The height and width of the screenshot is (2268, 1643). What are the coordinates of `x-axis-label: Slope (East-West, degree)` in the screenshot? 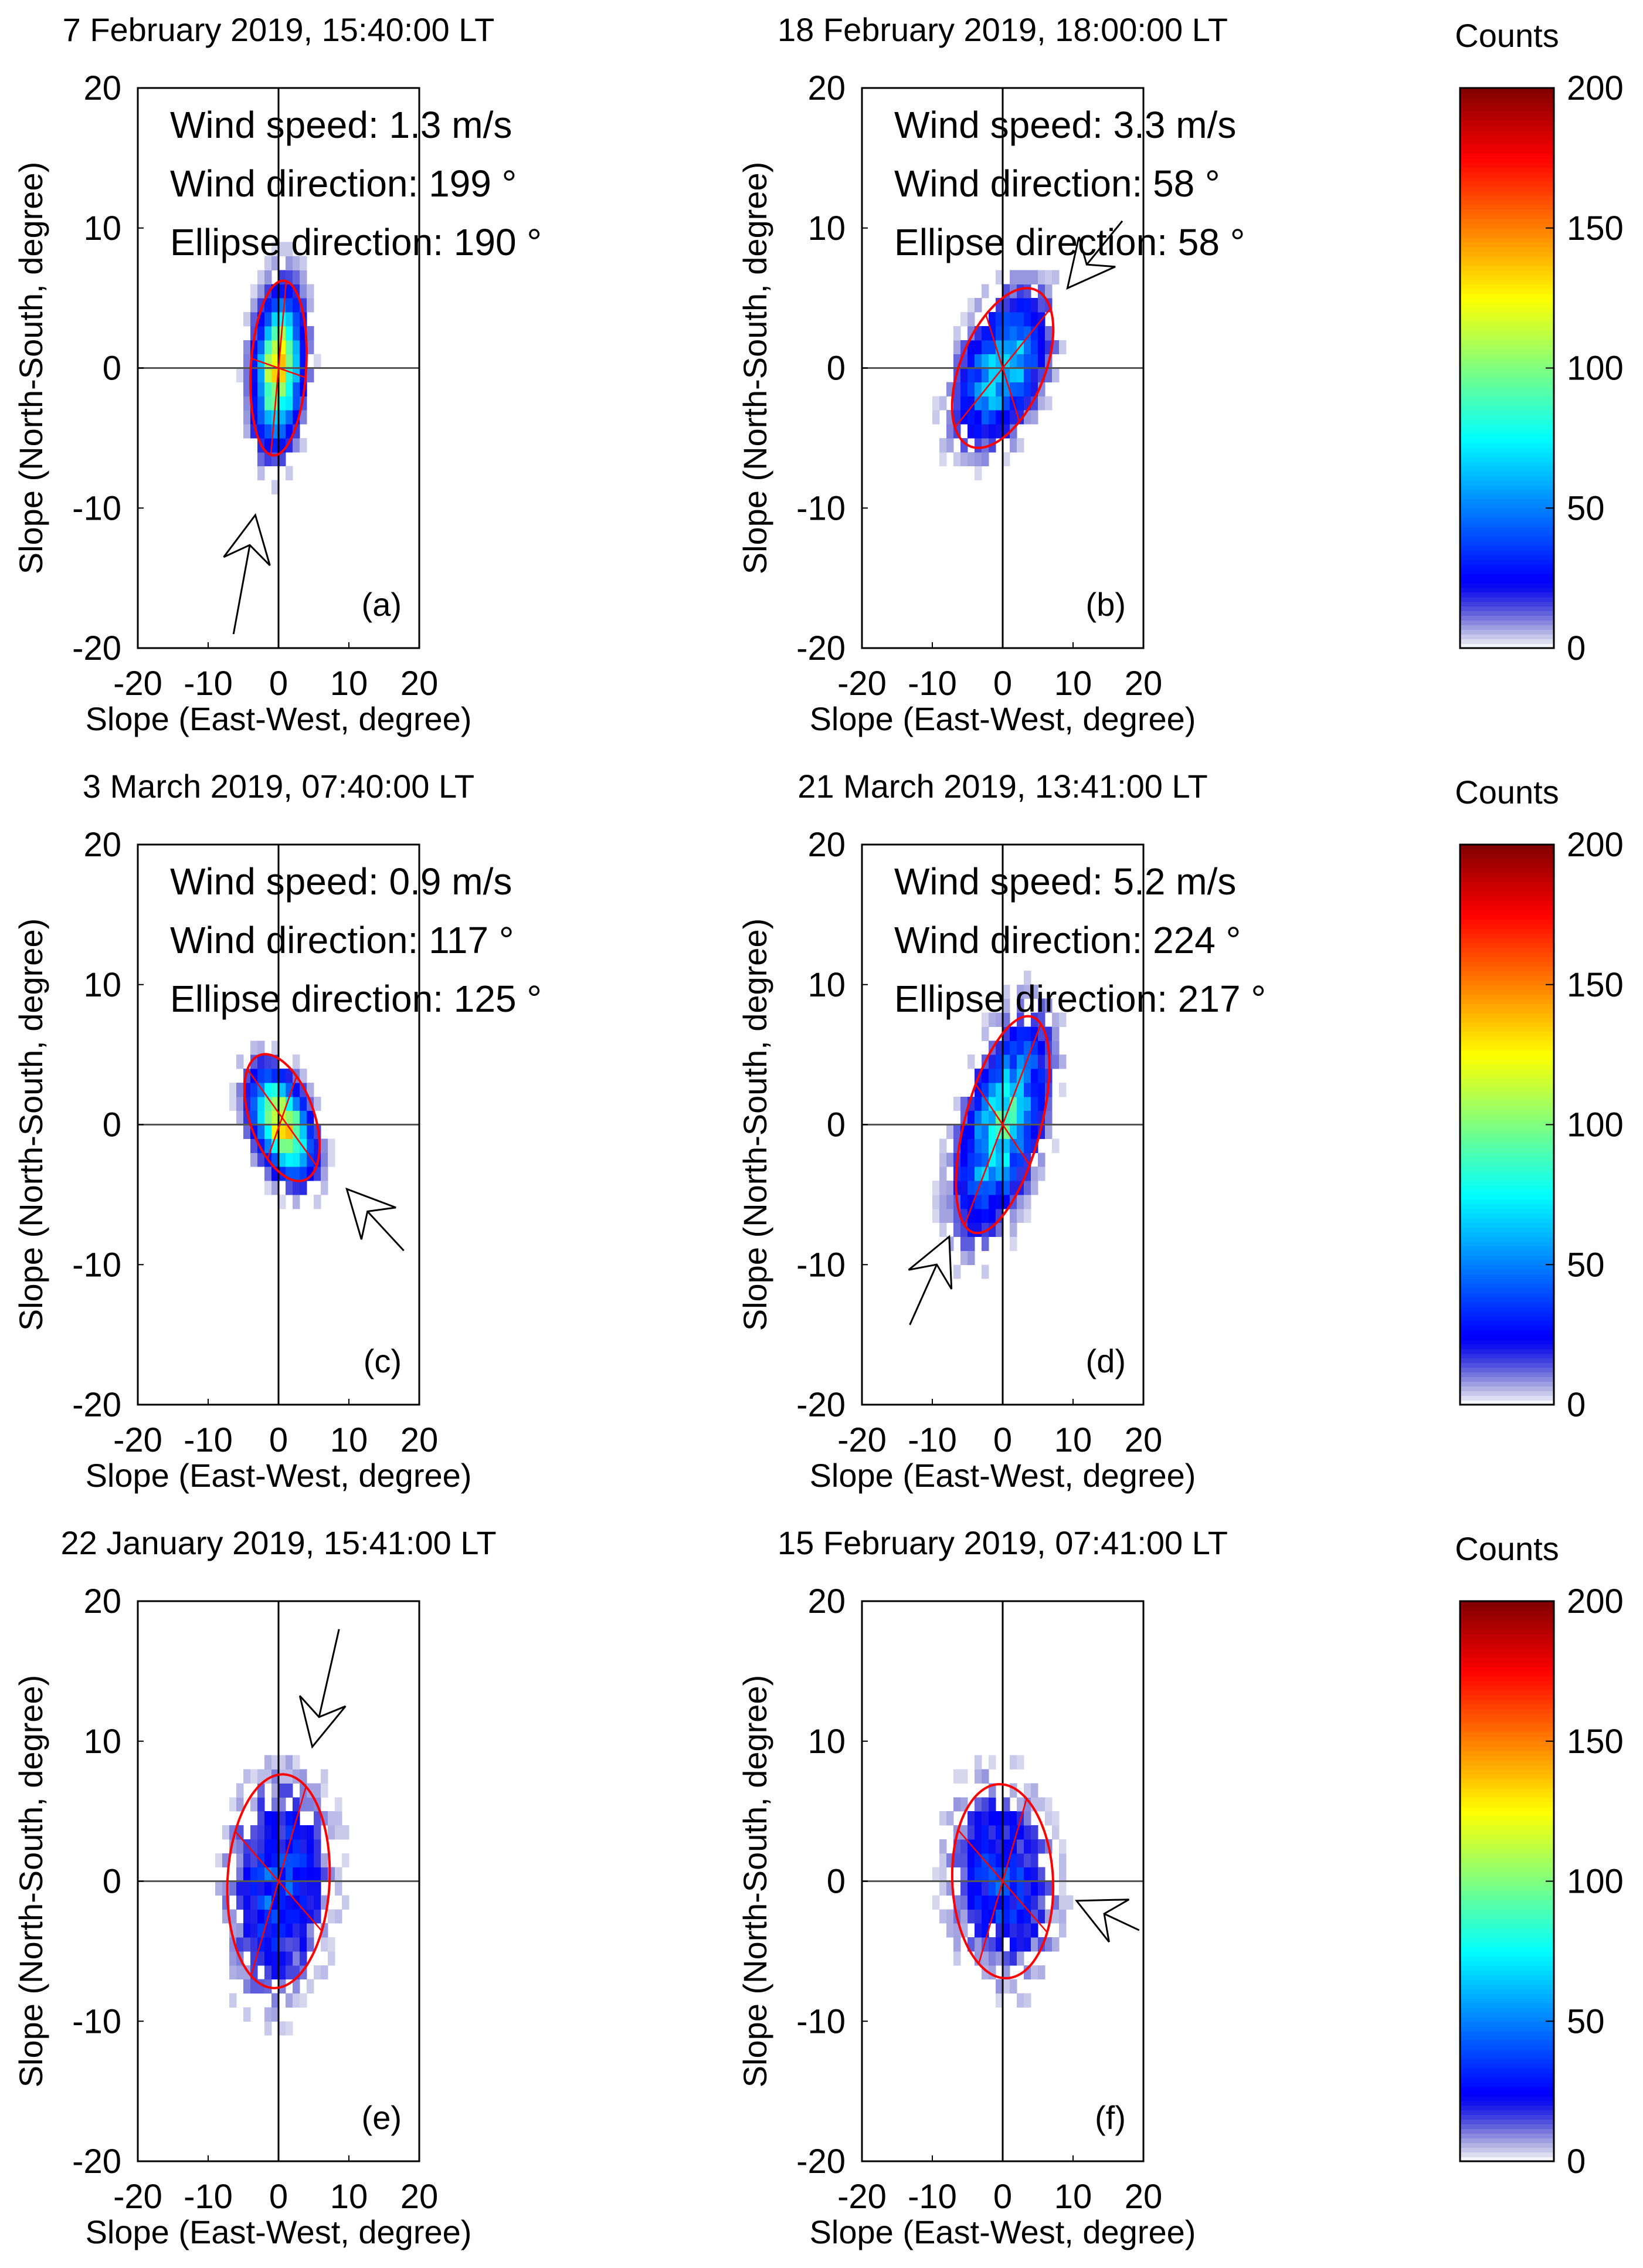 It's located at (1003, 719).